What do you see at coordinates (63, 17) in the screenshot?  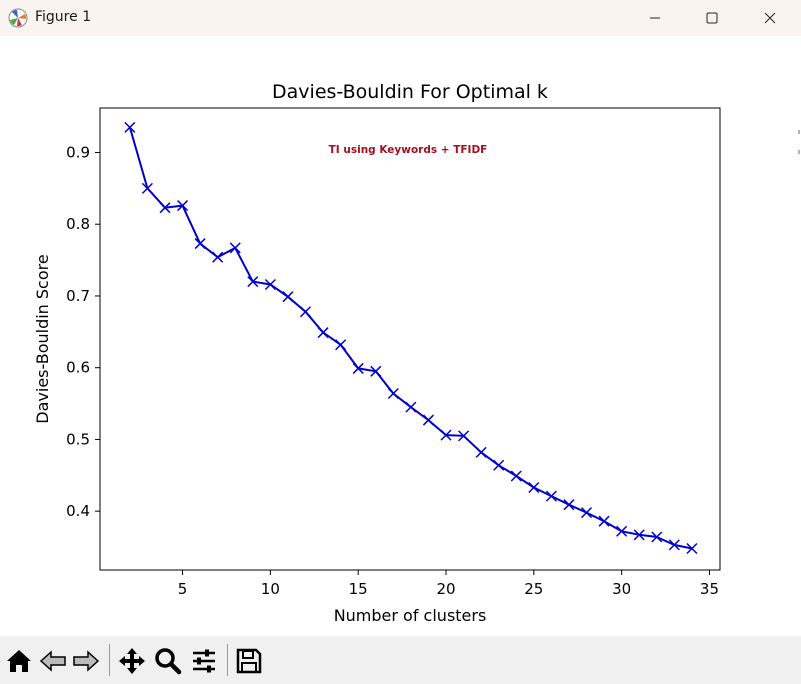 I see `window-title: Figure 1` at bounding box center [63, 17].